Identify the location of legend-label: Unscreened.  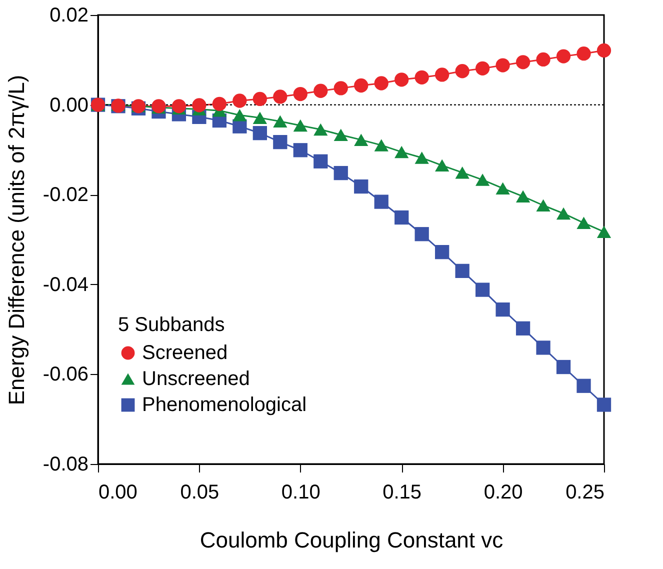
(196, 379).